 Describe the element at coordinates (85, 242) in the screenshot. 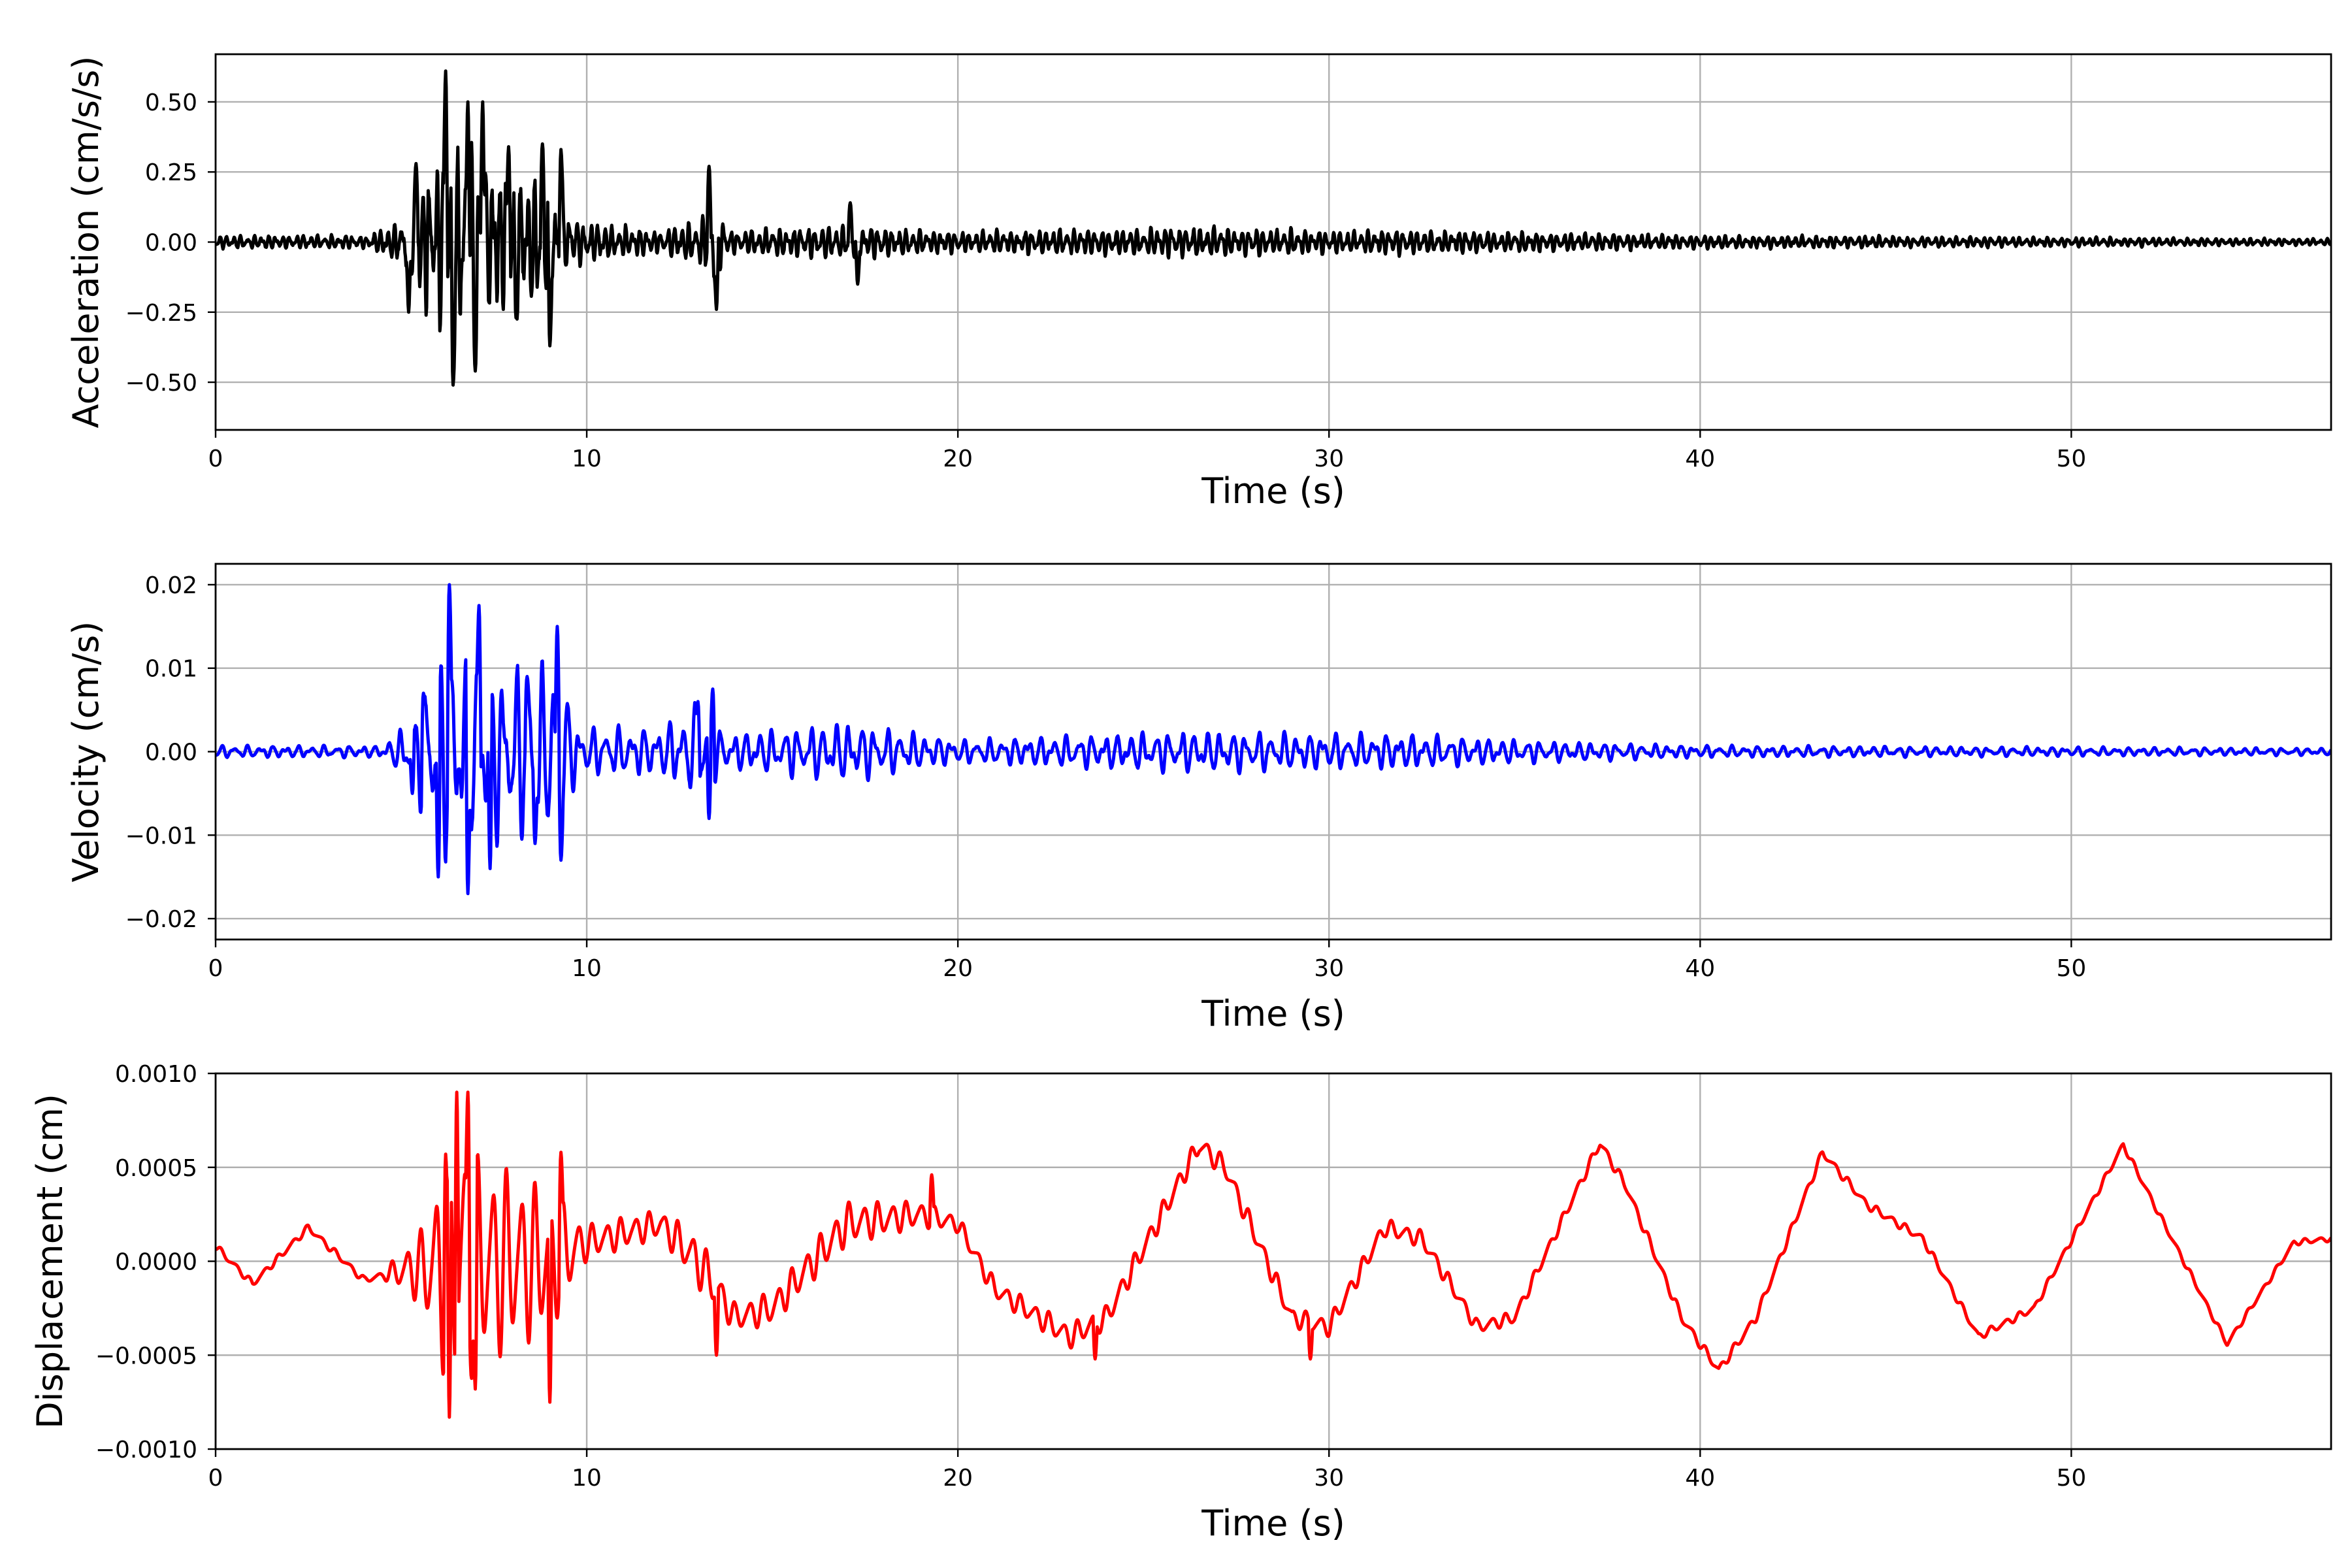

I see `y-axis-label: Acceleration (cm/s/s)` at that location.